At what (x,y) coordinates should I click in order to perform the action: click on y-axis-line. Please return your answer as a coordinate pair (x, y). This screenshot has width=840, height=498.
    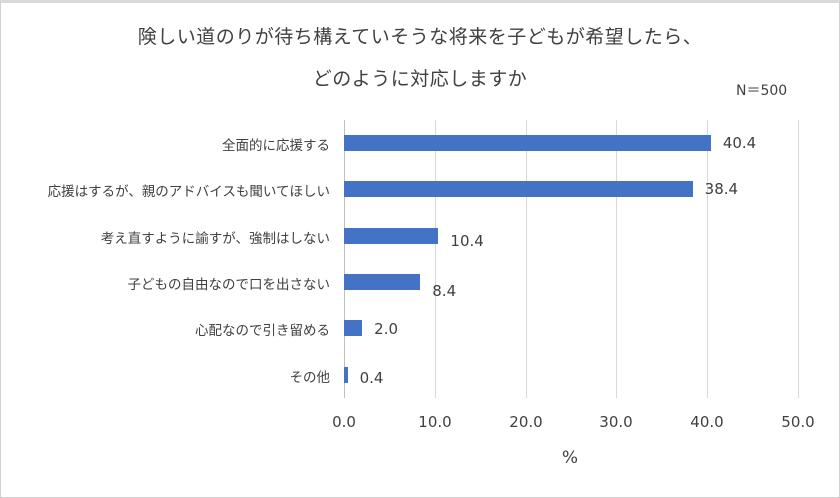
    Looking at the image, I should click on (344, 259).